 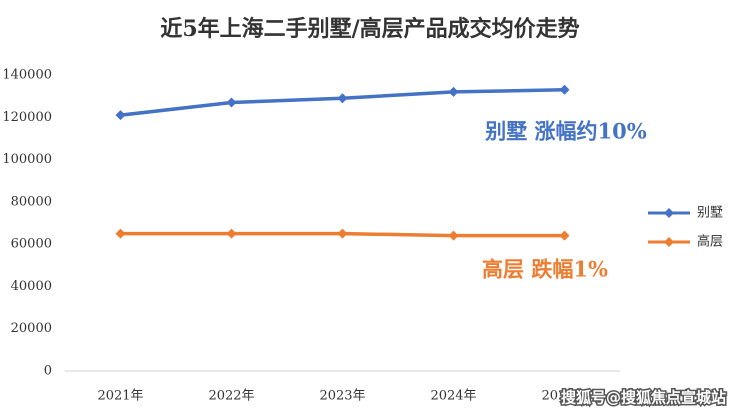 What do you see at coordinates (545, 269) in the screenshot?
I see `annotation: 高层 跌幅1%` at bounding box center [545, 269].